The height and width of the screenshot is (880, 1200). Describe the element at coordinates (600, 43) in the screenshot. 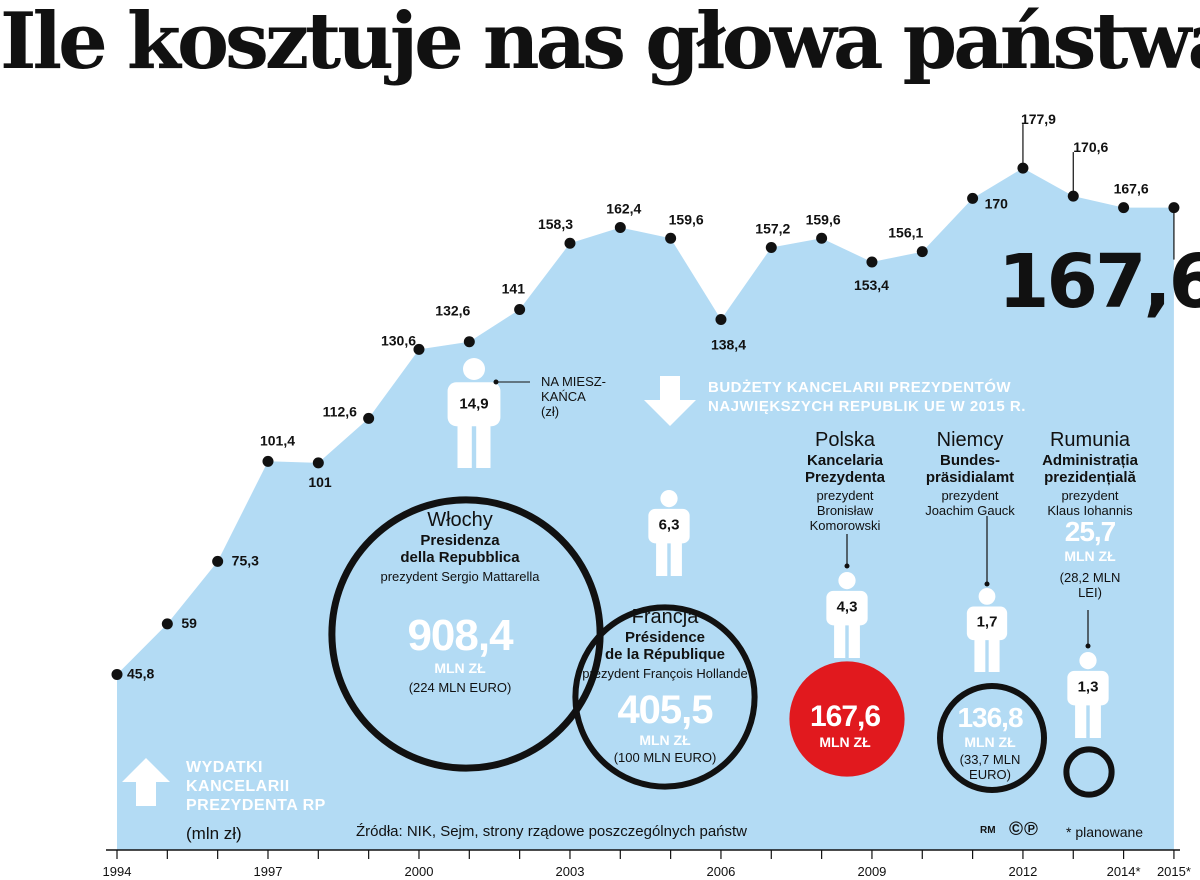

I see `page-title: Ile kosztuje nas głowa państwa` at that location.